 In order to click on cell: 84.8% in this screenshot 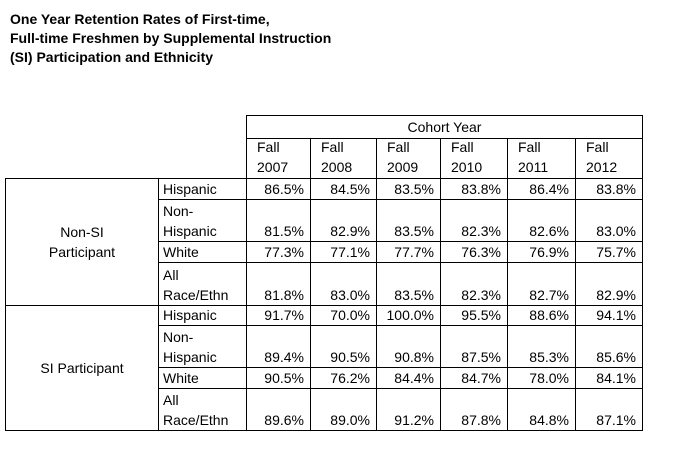, I will do `click(541, 409)`.